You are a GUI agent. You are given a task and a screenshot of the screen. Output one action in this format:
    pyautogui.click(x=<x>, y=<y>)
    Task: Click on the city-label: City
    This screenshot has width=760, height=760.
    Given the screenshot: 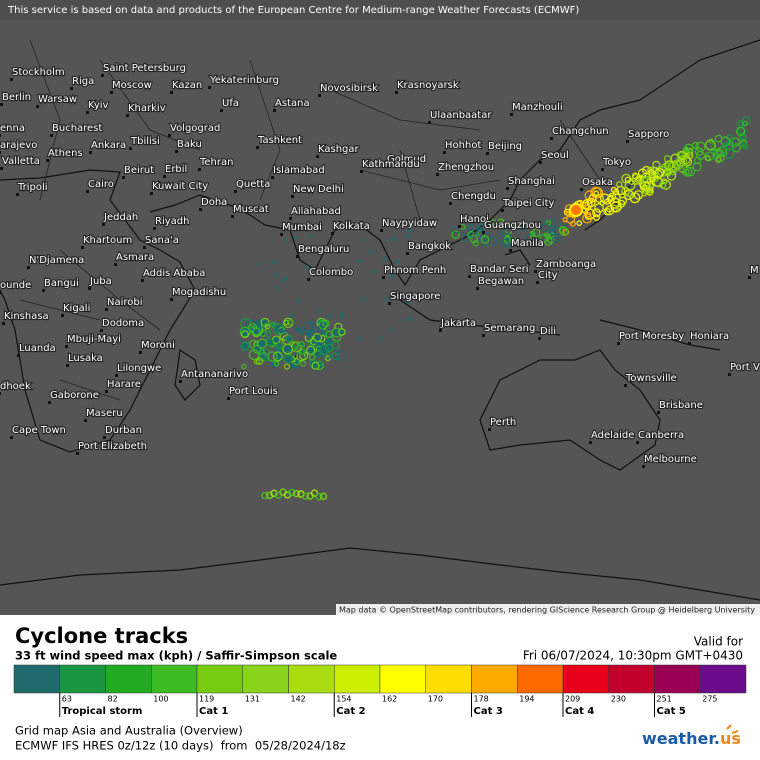 What is the action you would take?
    pyautogui.click(x=548, y=275)
    